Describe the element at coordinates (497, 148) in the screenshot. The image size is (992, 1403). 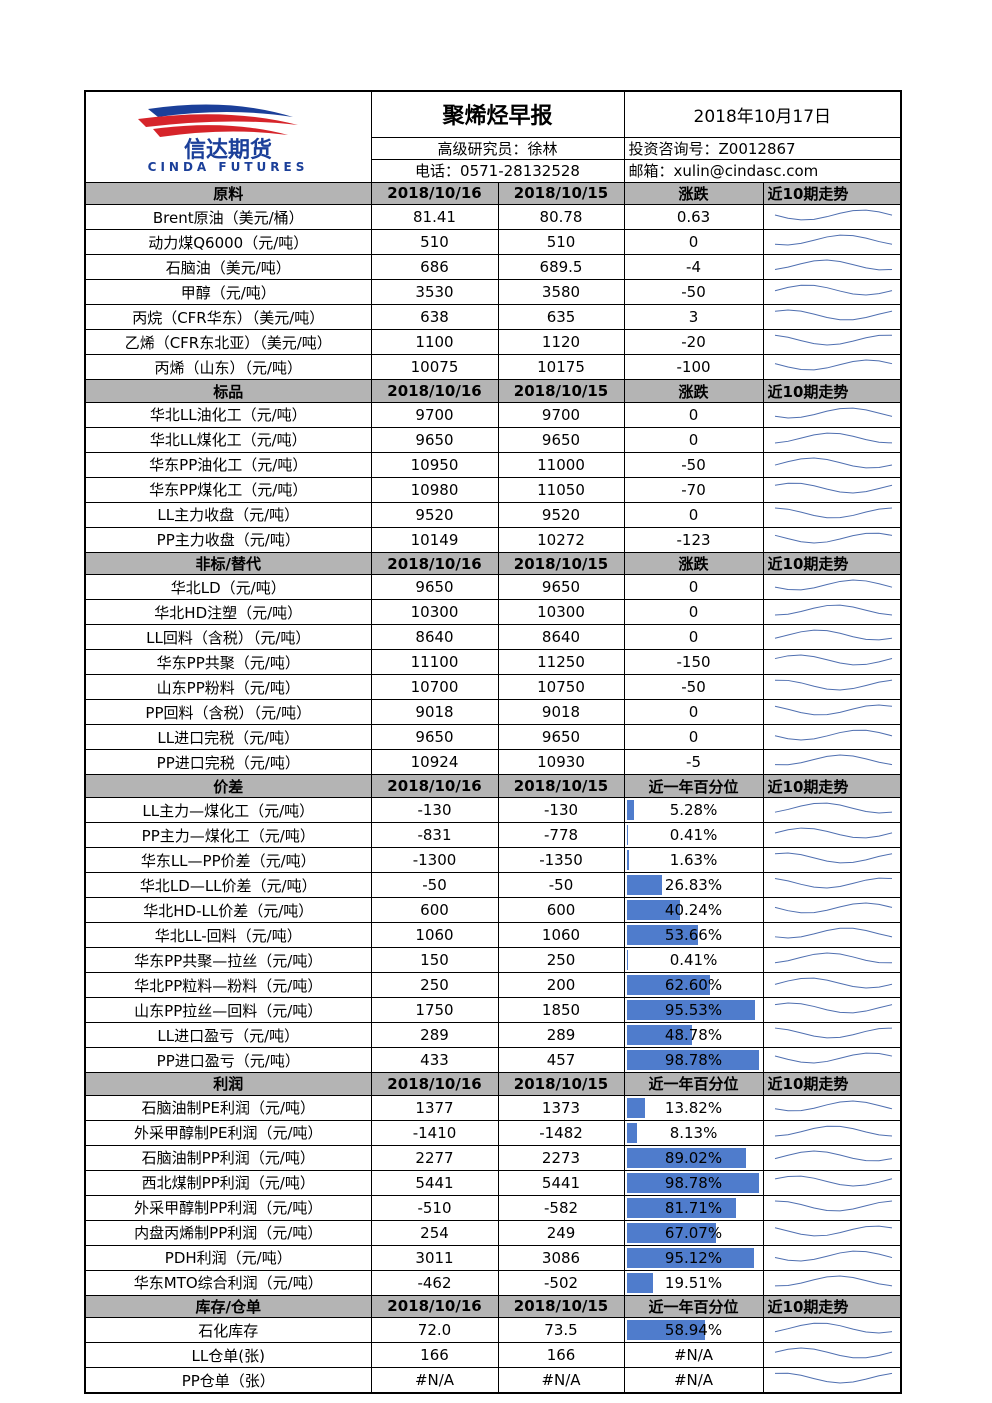
I see `researcher: 高级研究员：徐林` at that location.